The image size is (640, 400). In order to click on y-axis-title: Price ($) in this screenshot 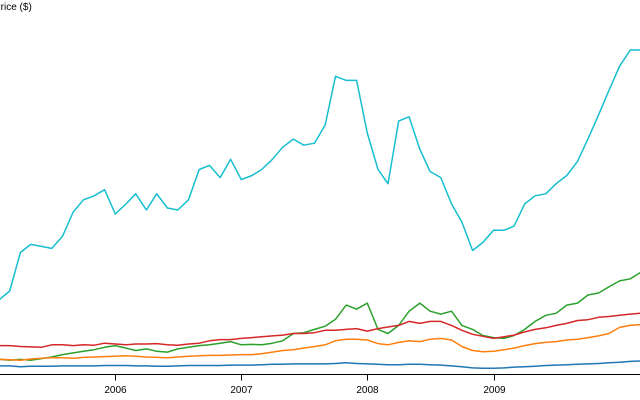, I will do `click(16, 7)`.